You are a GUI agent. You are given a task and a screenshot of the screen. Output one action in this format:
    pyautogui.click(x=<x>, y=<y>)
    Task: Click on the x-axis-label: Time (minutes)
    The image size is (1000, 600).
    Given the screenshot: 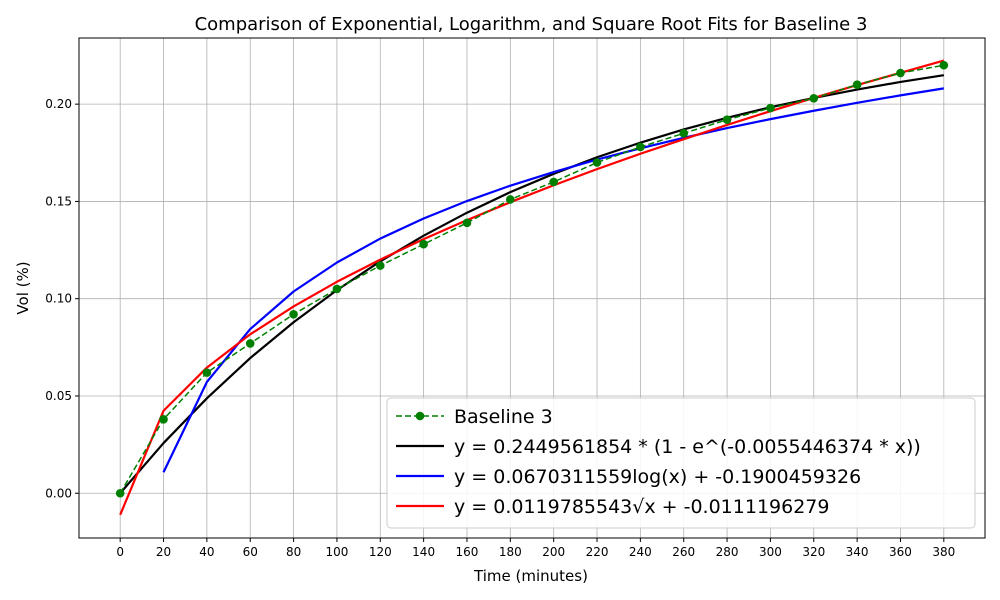 What is the action you would take?
    pyautogui.click(x=530, y=576)
    